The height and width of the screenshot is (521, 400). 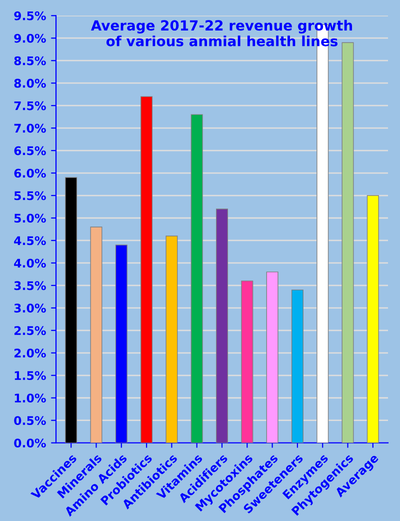 I want to click on y-tick-label: 8.0%, so click(x=30, y=83).